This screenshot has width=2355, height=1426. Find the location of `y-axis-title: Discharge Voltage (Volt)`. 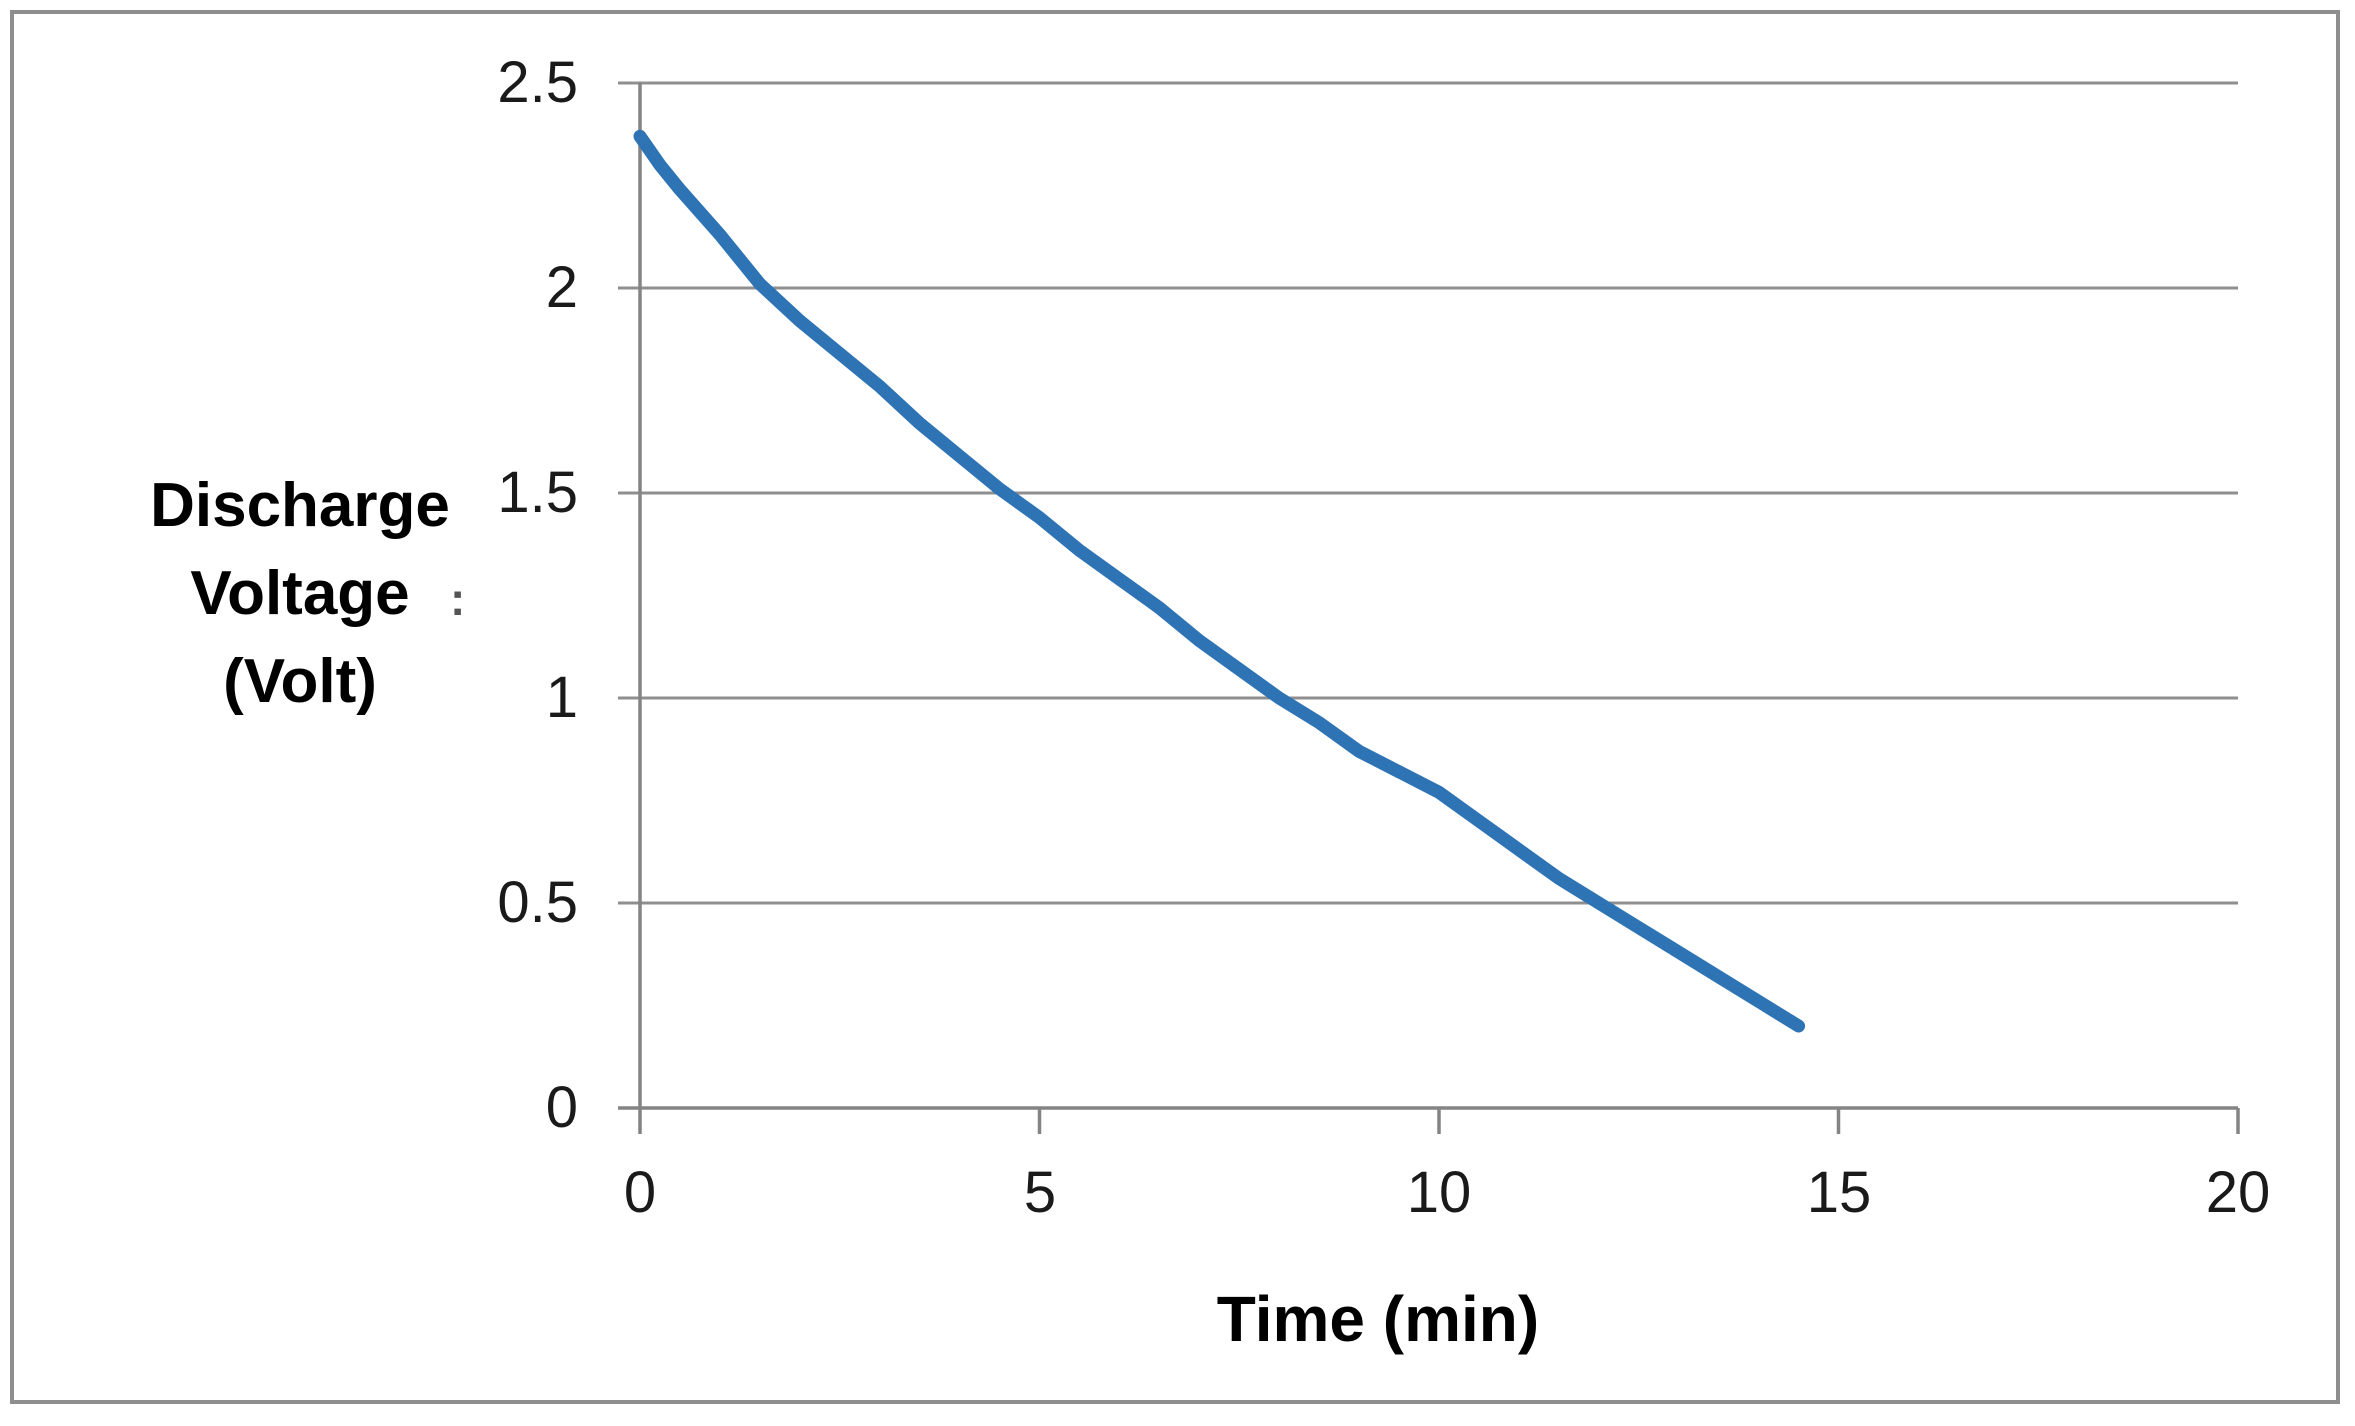

y-axis-title: Discharge Voltage (Volt) is located at coordinates (300, 594).